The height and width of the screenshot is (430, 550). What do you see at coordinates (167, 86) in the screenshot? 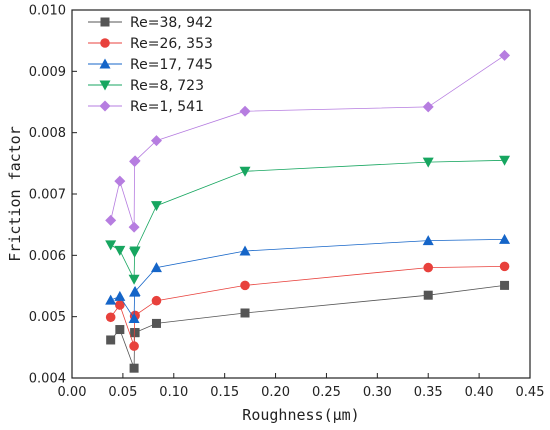
I see `legend-label: Re=8, 723` at bounding box center [167, 86].